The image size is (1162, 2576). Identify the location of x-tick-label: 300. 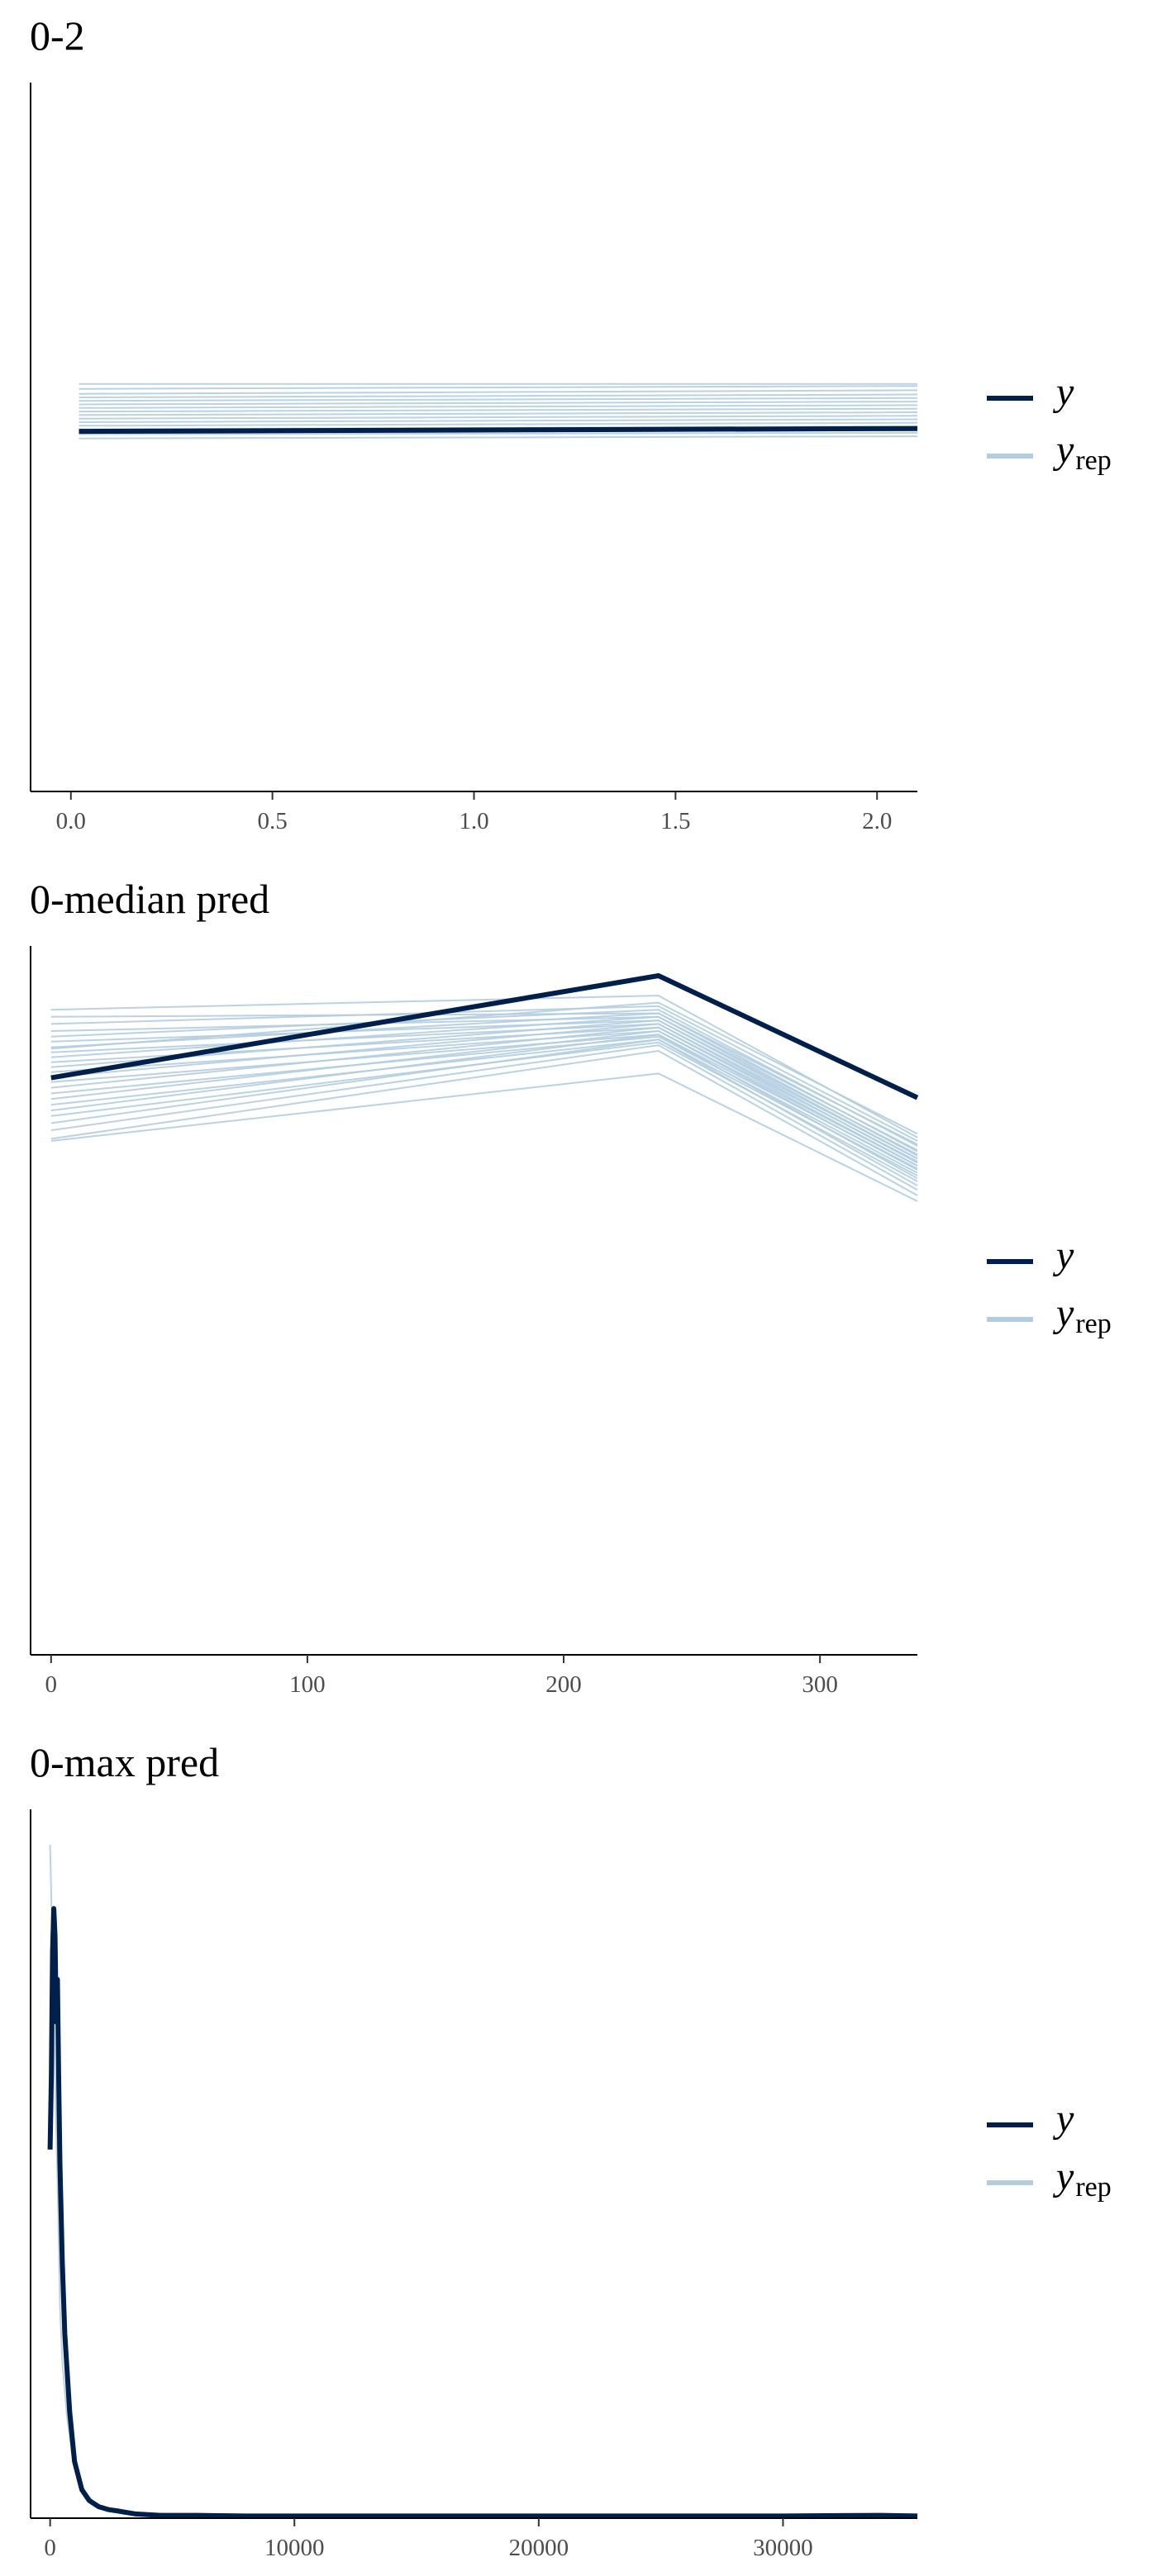
(820, 1684).